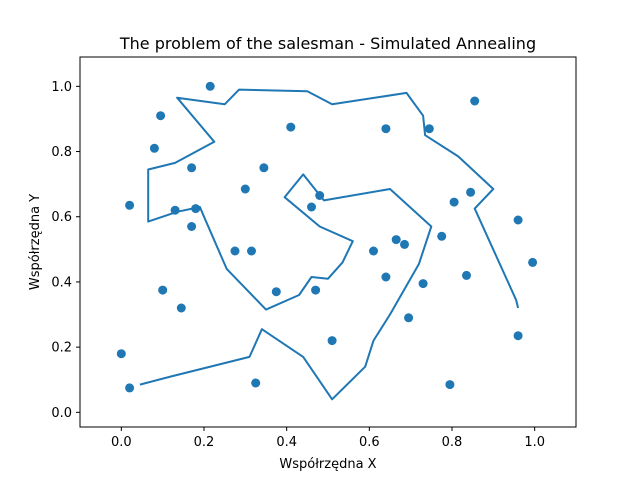 The height and width of the screenshot is (480, 640). I want to click on x-axis: 0.0 0.2 0.4 0.6 0.8 1.0, so click(328, 438).